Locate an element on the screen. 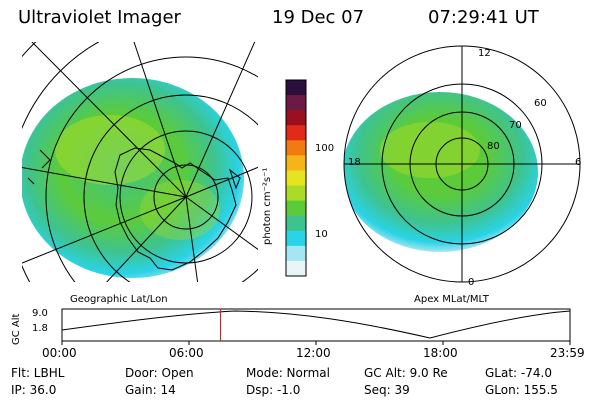  status-seq: Seq: 39 is located at coordinates (387, 390).